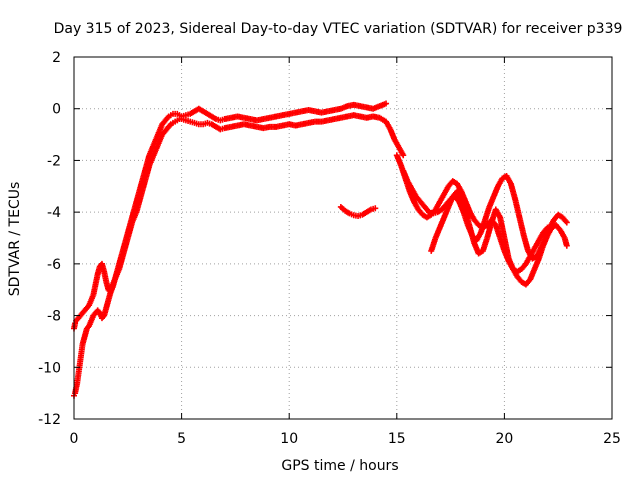 This screenshot has width=640, height=480. What do you see at coordinates (54, 317) in the screenshot?
I see `y-tick-label: -8` at bounding box center [54, 317].